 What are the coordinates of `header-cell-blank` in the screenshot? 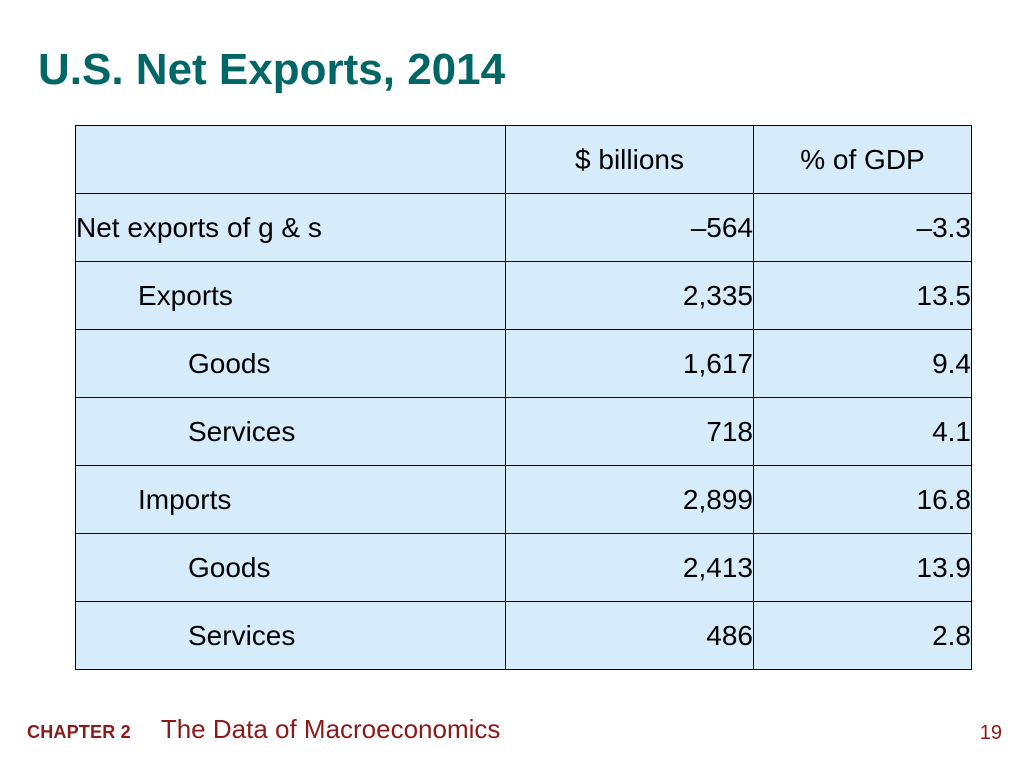 It's located at (290, 159).